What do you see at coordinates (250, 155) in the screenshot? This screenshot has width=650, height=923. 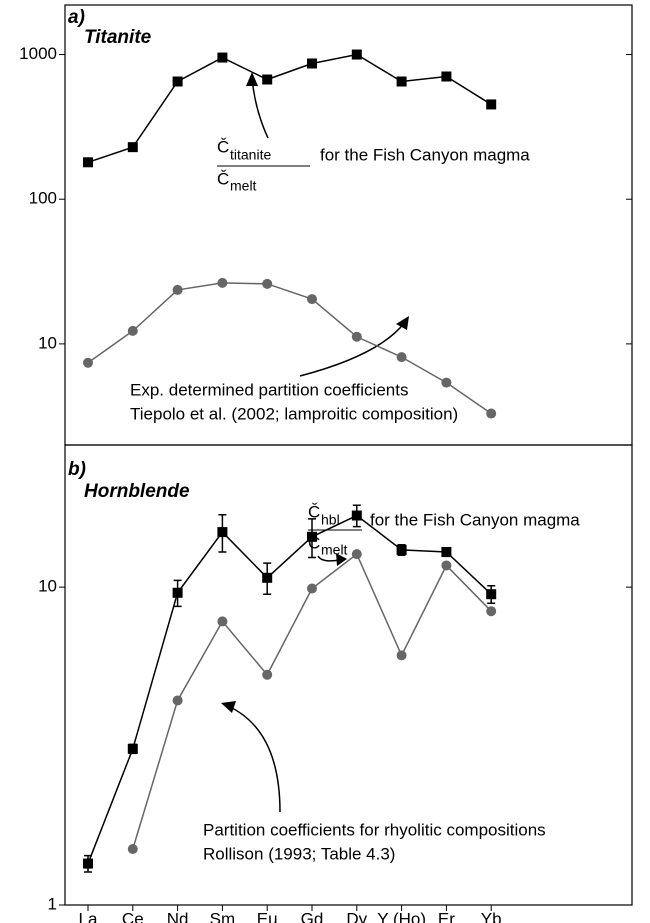 I see `annotation: titanite` at bounding box center [250, 155].